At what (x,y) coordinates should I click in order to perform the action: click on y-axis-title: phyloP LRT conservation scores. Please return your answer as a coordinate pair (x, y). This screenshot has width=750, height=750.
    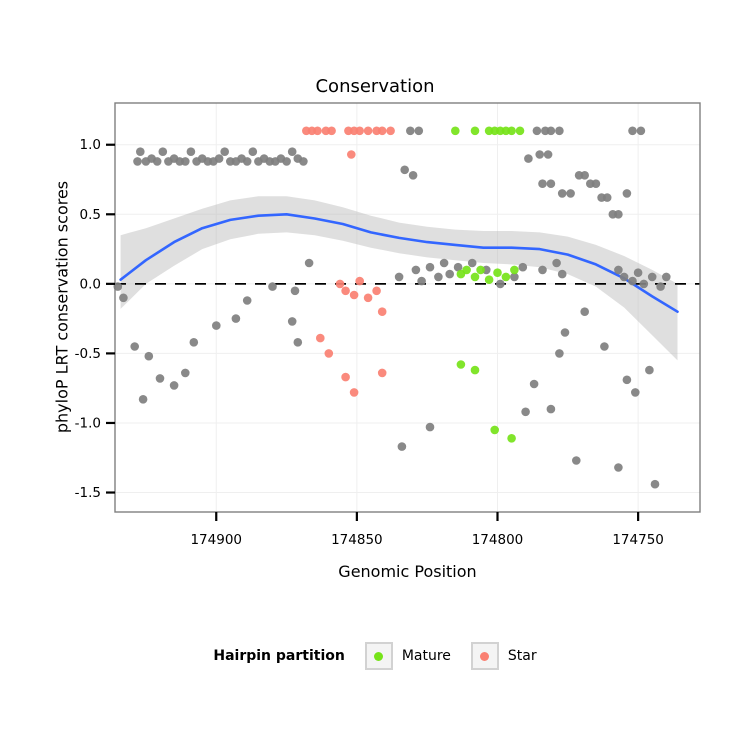
    Looking at the image, I should click on (62, 307).